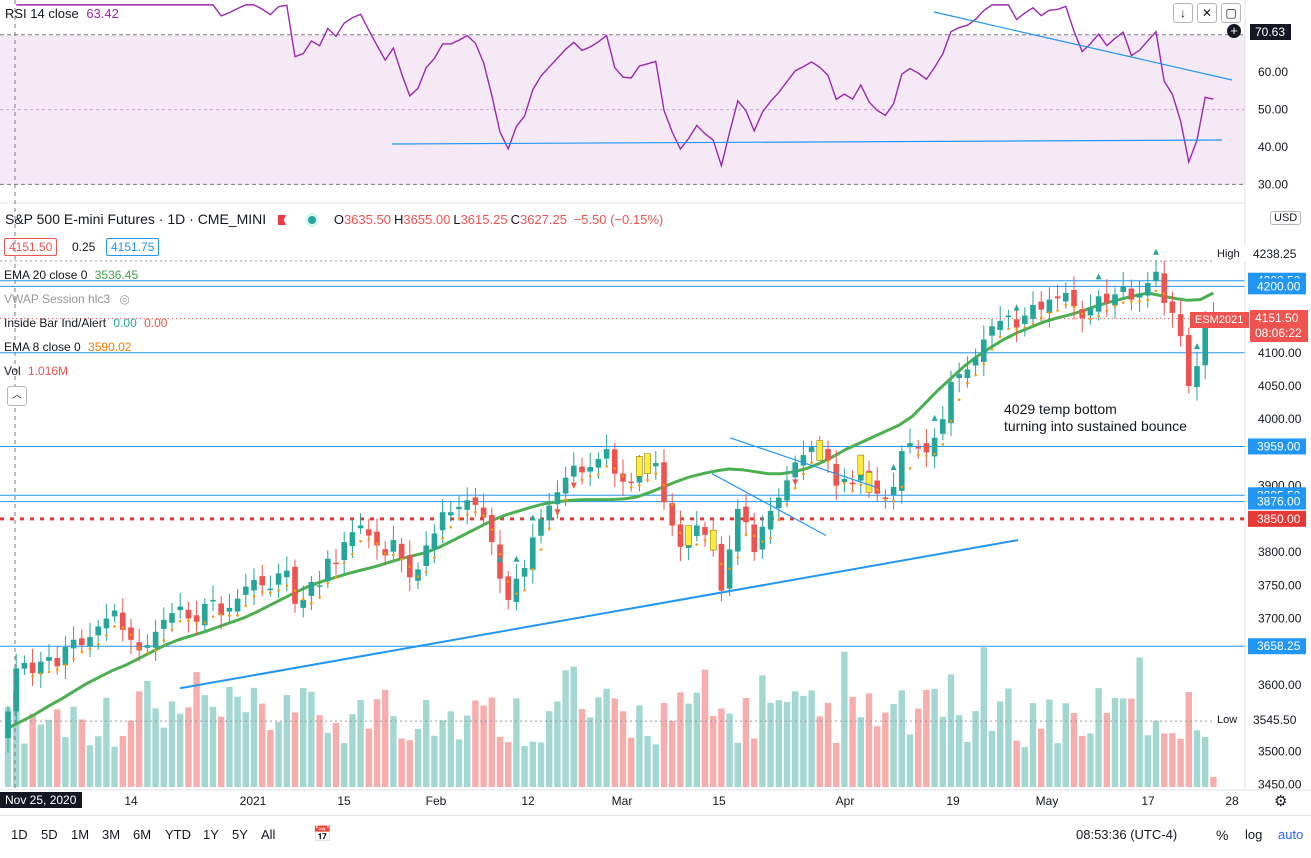  Describe the element at coordinates (1286, 218) in the screenshot. I see `currency-badge: USD` at that location.